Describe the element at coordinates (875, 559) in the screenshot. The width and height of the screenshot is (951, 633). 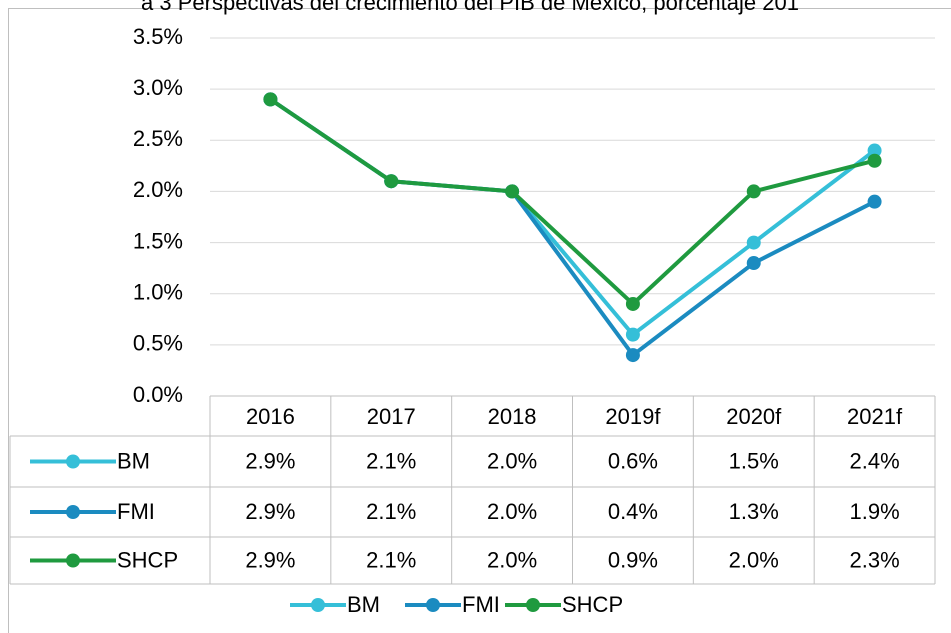
I see `table-cell: 2.3%` at that location.